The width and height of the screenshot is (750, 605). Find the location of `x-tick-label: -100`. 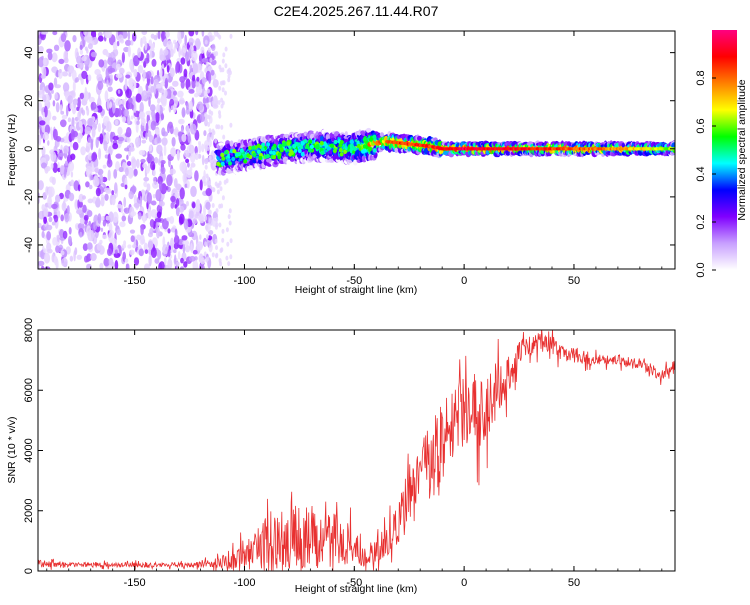

x-tick-label: -100 is located at coordinates (244, 583).